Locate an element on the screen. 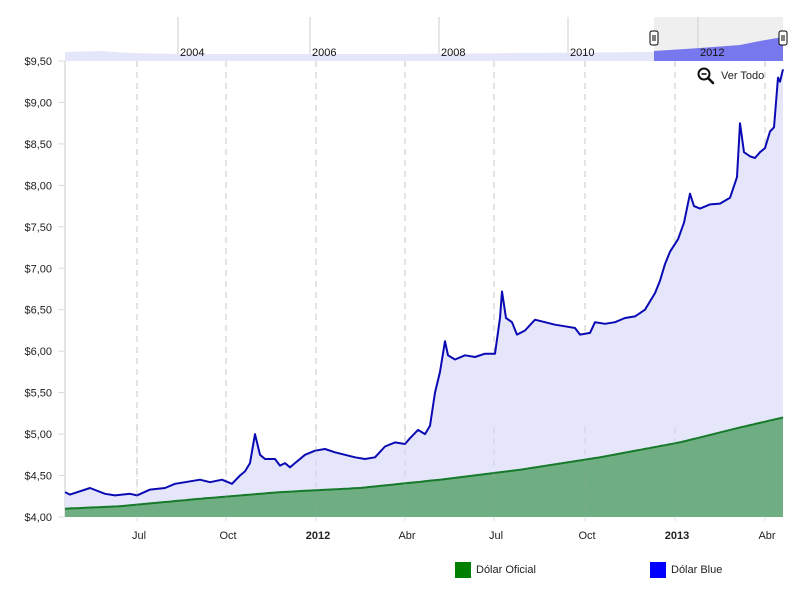 Image resolution: width=800 pixels, height=590 pixels. x-tick-label: 2012 is located at coordinates (318, 536).